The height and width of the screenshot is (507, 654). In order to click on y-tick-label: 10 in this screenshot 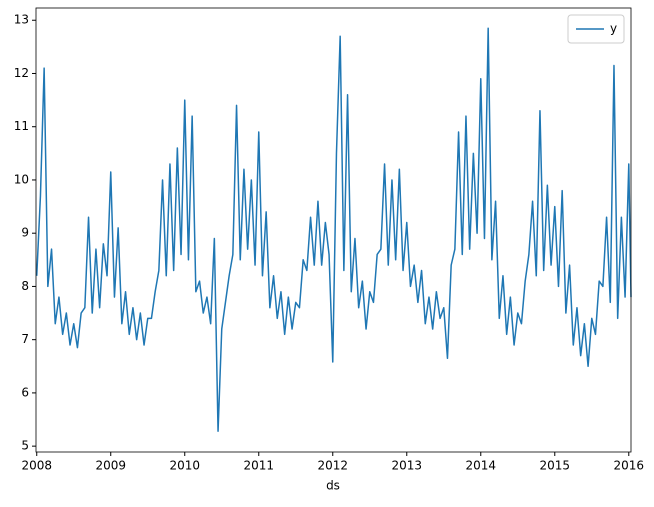, I will do `click(21, 179)`.